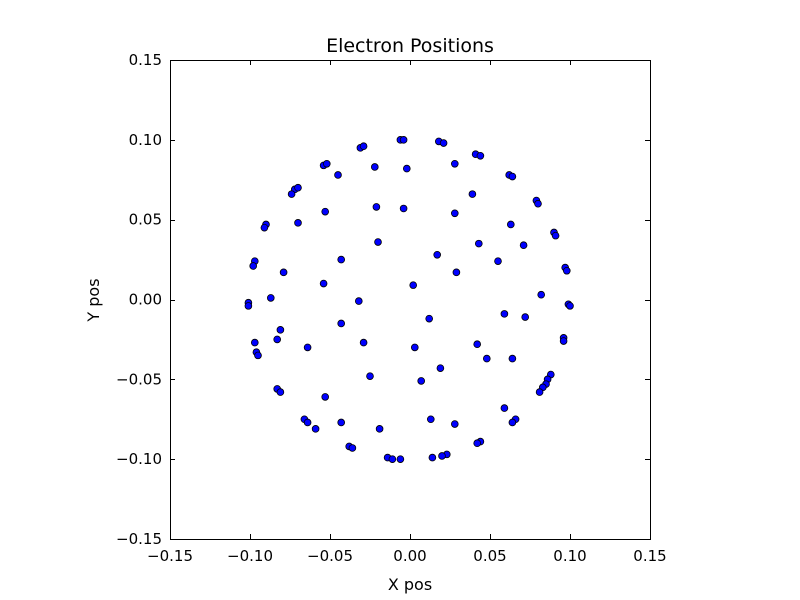  I want to click on x-tick-label: 0.10, so click(569, 556).